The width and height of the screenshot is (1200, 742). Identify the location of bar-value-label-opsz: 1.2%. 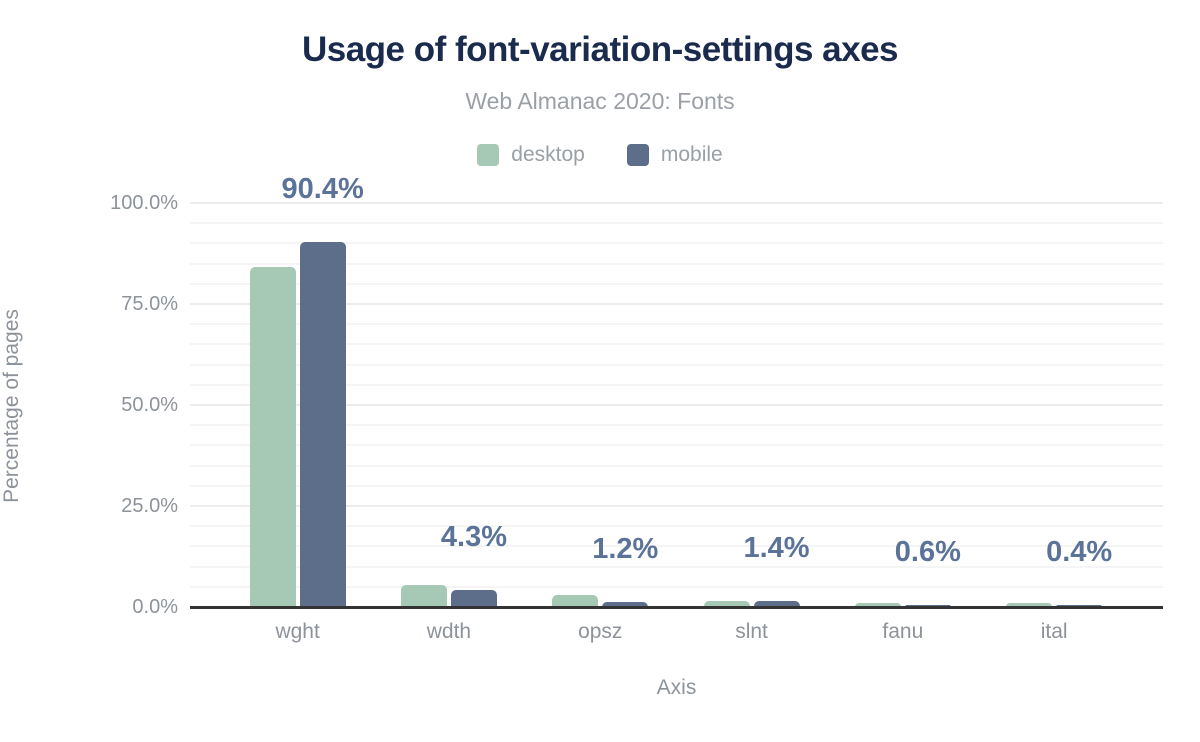
(625, 549).